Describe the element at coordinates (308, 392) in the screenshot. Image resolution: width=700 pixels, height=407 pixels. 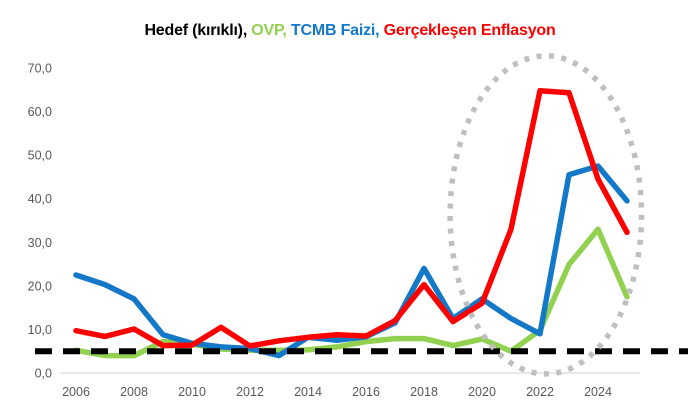
I see `x-axis-tick-label: 2014` at that location.